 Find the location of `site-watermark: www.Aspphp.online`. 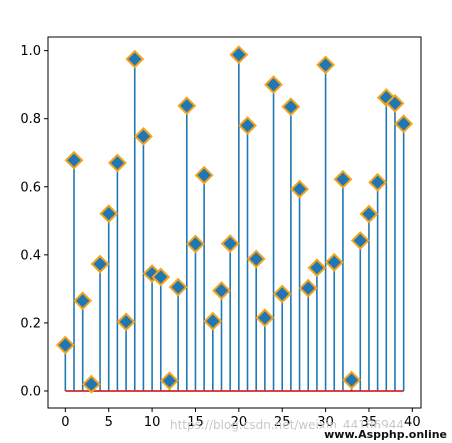

site-watermark: www.Aspphp.online is located at coordinates (385, 434).